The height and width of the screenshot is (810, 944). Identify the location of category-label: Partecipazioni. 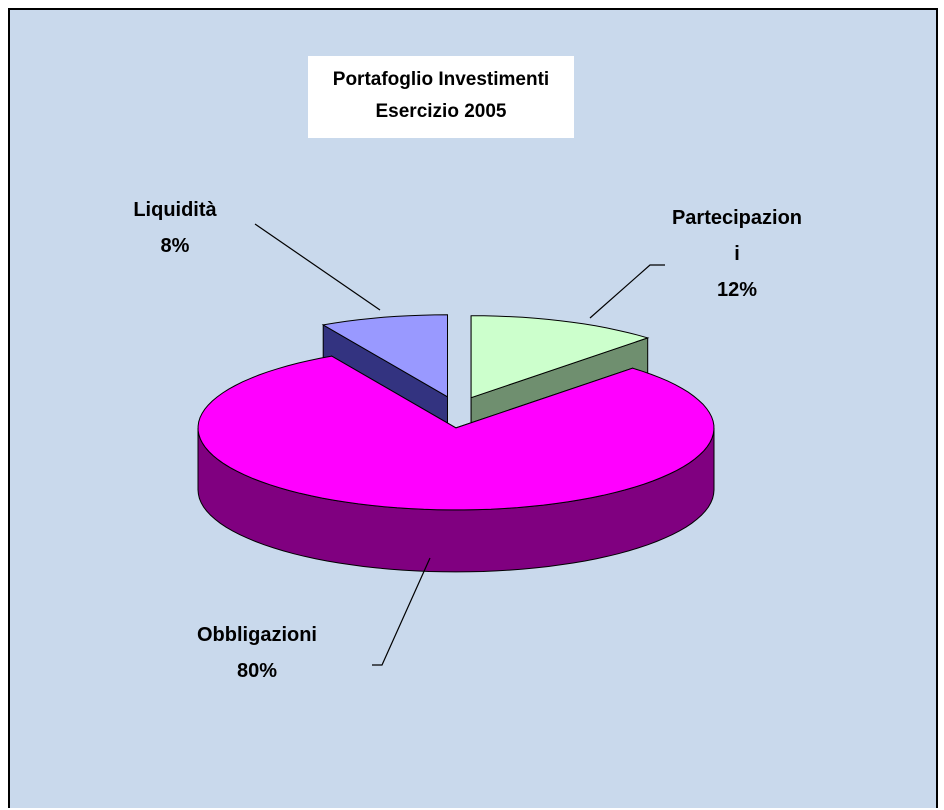
(737, 236).